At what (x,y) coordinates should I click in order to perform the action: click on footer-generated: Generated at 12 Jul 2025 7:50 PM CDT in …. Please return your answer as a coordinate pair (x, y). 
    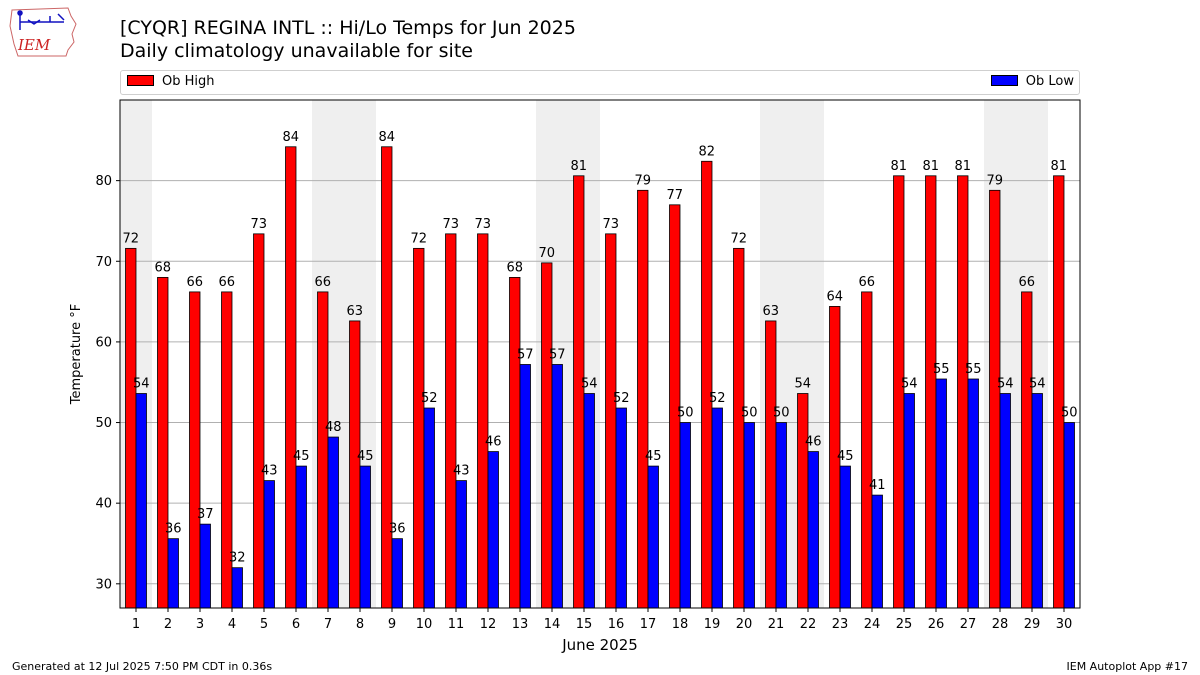
    Looking at the image, I should click on (142, 666).